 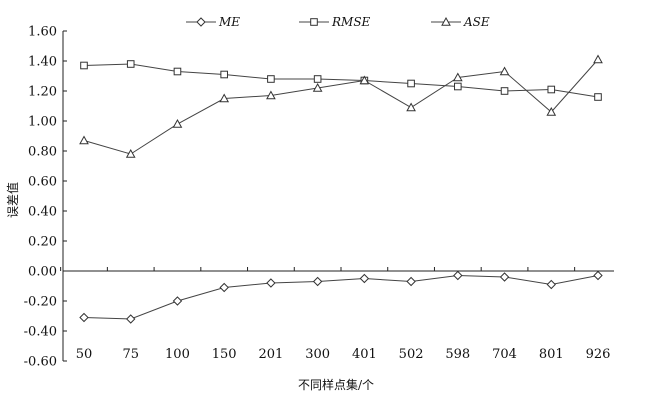 I want to click on x-tick-label: 150, so click(x=224, y=354).